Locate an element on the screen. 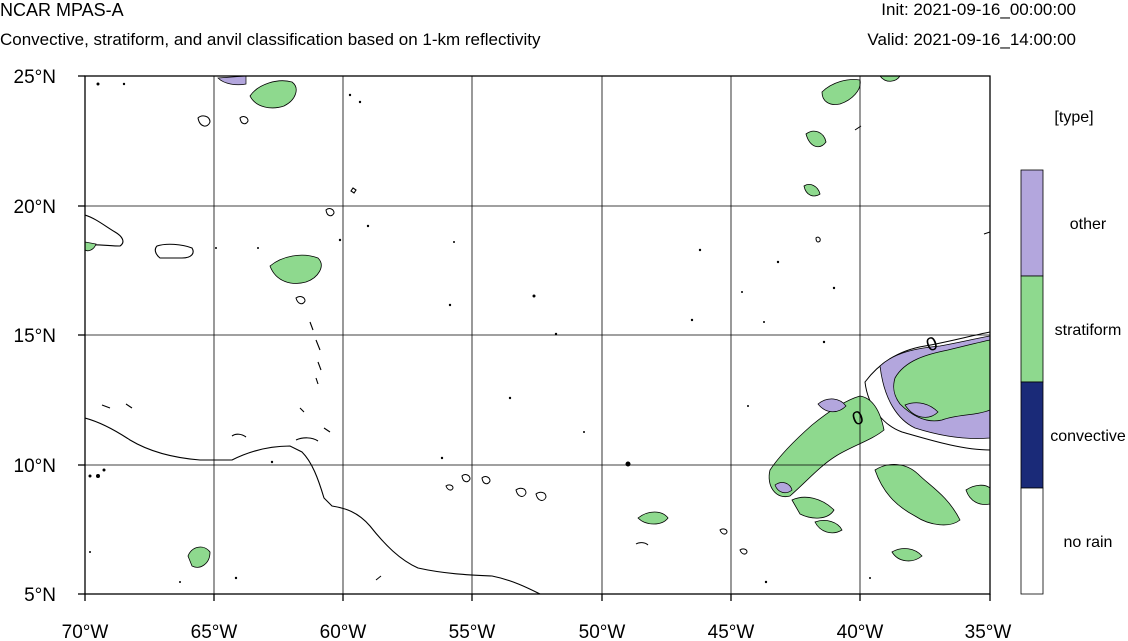 Image resolution: width=1128 pixels, height=641 pixels. stratiform-patch-mid-south is located at coordinates (817, 515).